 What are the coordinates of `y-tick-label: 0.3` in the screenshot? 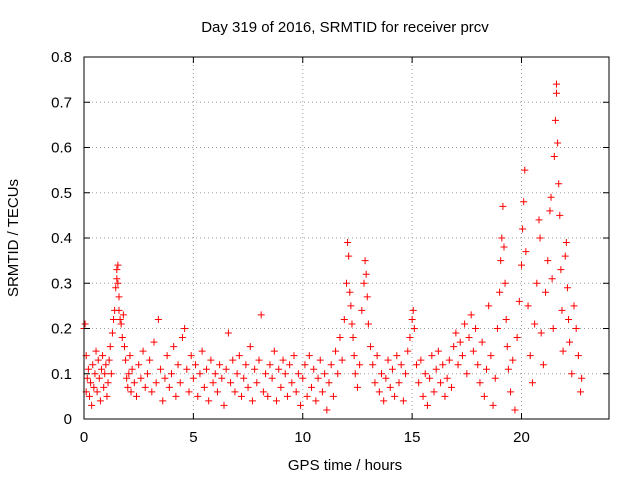 It's located at (61, 283).